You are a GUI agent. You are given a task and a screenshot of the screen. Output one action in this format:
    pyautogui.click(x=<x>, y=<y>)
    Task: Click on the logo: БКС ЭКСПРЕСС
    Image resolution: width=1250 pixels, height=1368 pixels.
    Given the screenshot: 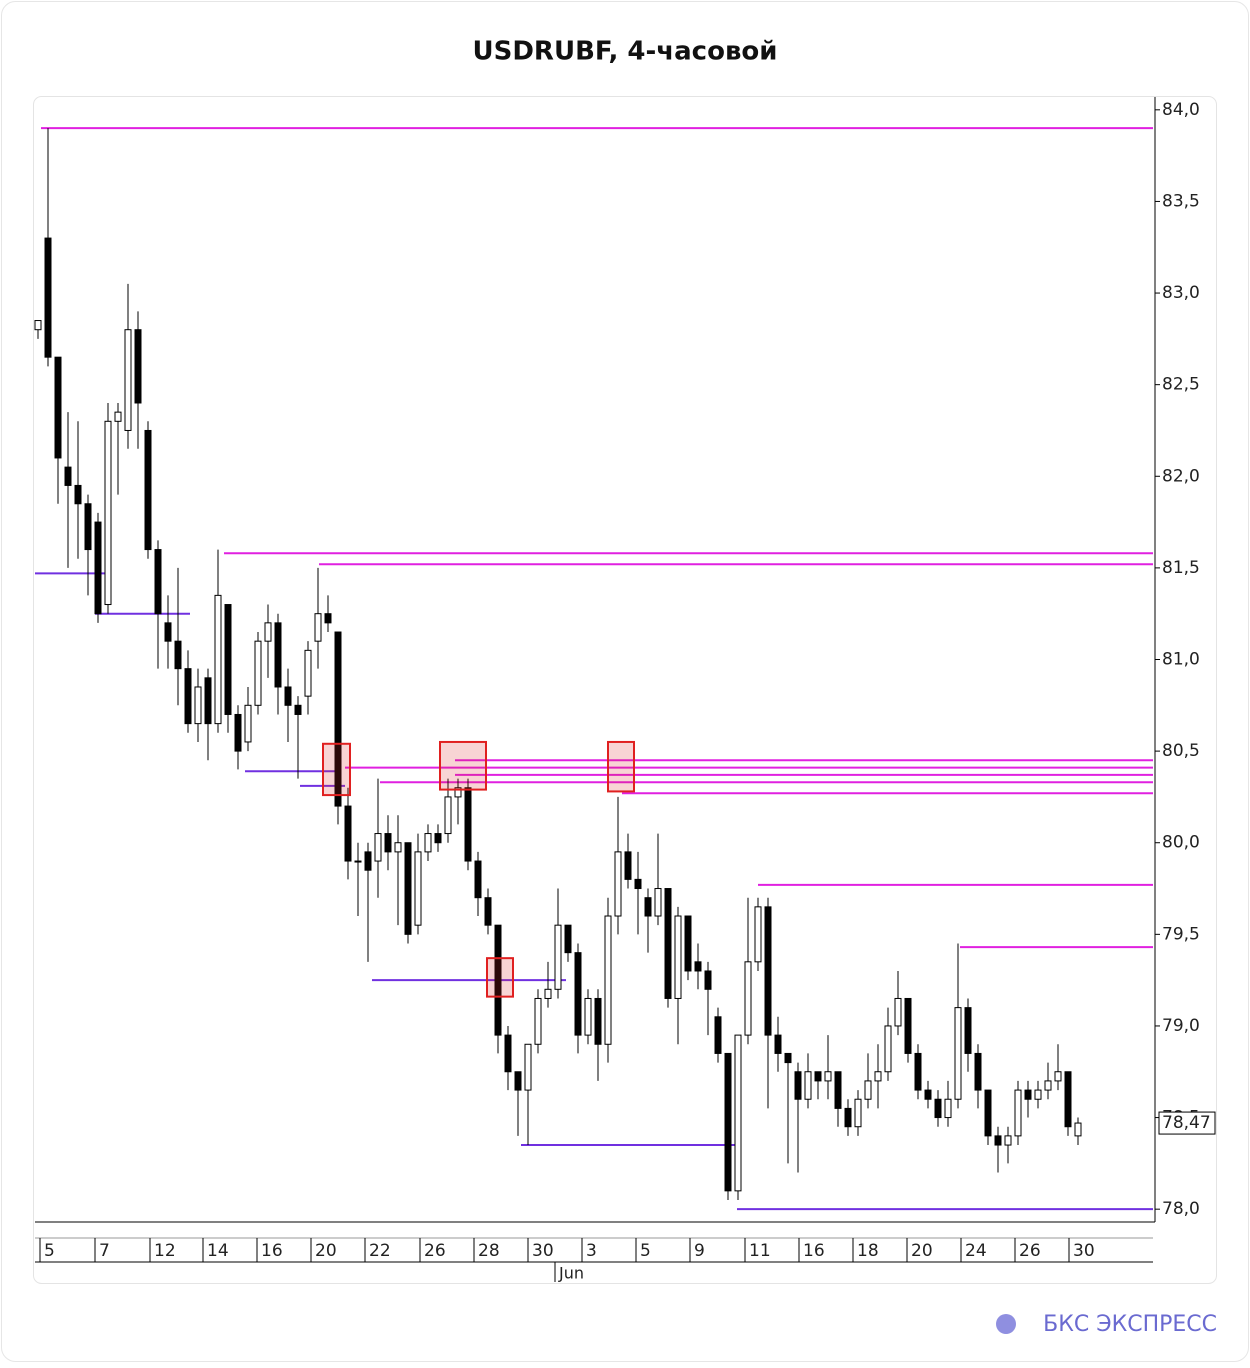 What is the action you would take?
    pyautogui.click(x=1130, y=1324)
    